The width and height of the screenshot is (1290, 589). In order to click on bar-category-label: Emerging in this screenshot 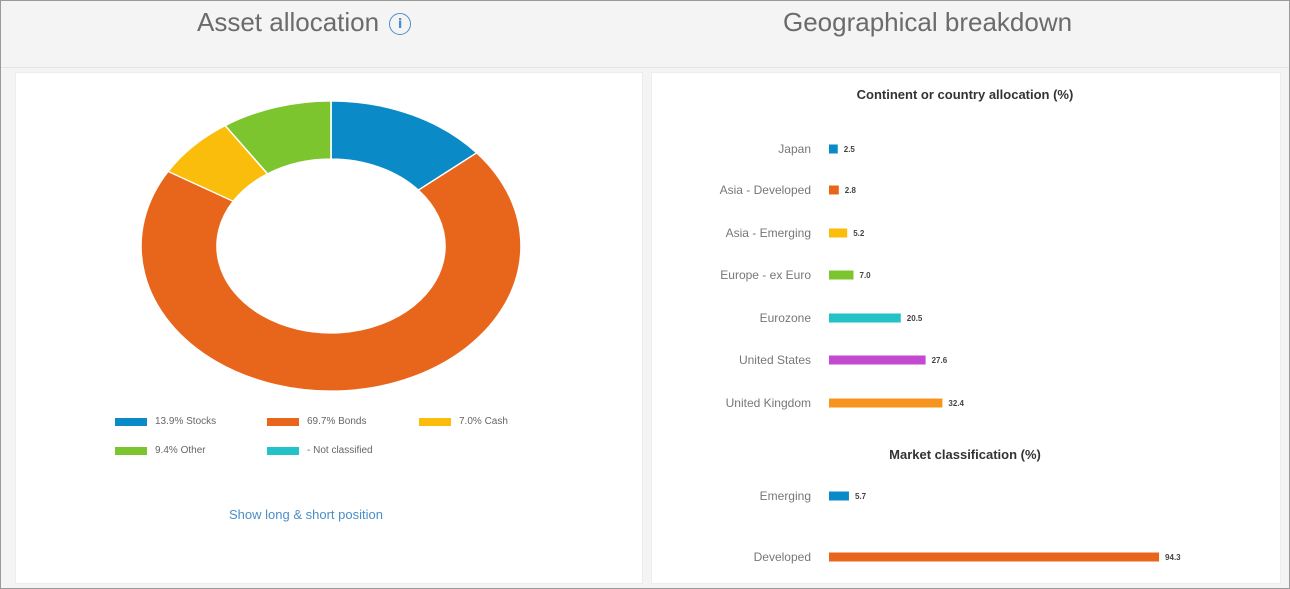, I will do `click(785, 496)`.